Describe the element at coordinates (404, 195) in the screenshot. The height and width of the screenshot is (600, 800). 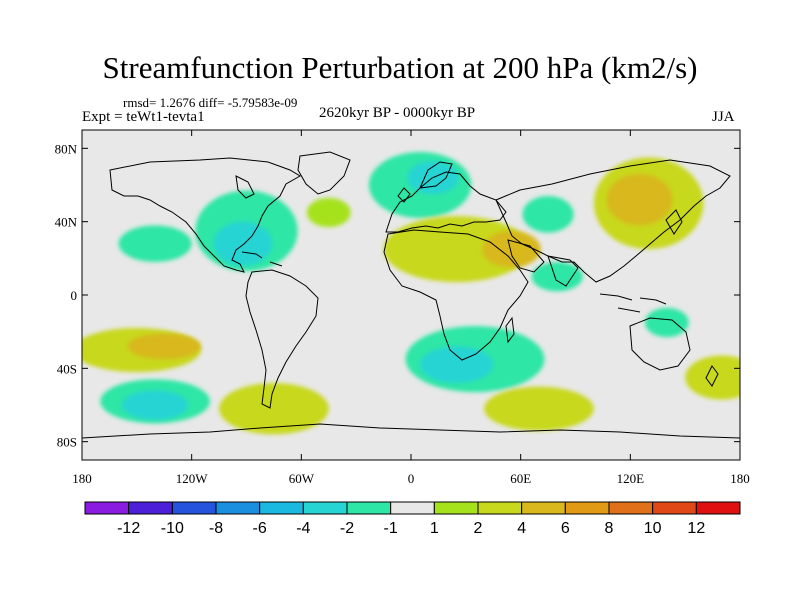
I see `coast-british-isles` at that location.